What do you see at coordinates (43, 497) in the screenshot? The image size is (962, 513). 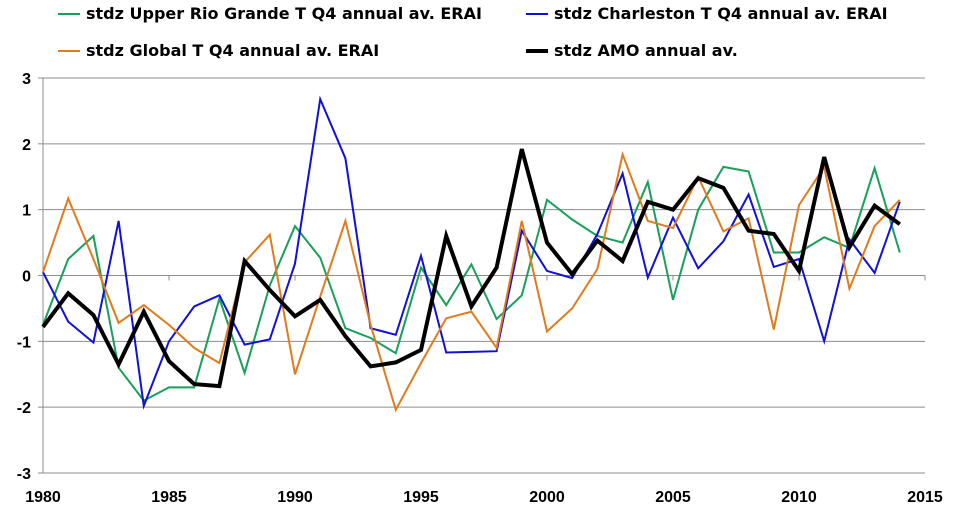 I see `x-tick-label: 1980` at bounding box center [43, 497].